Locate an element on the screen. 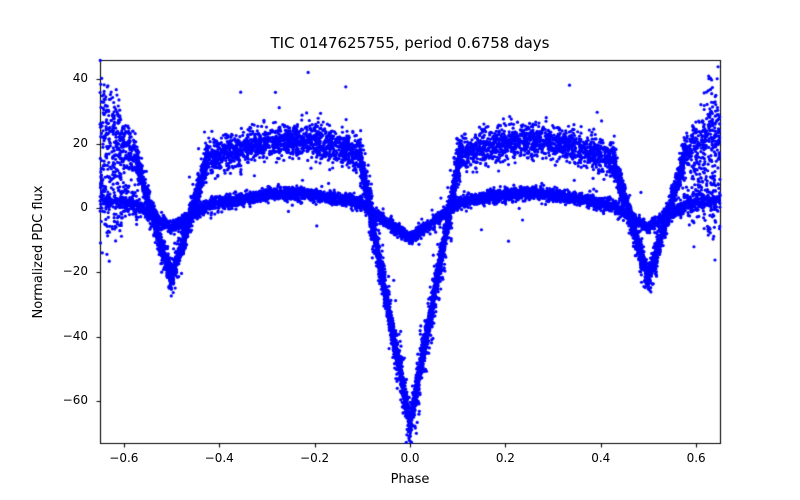  x-tick-label: 0.2 is located at coordinates (505, 458).